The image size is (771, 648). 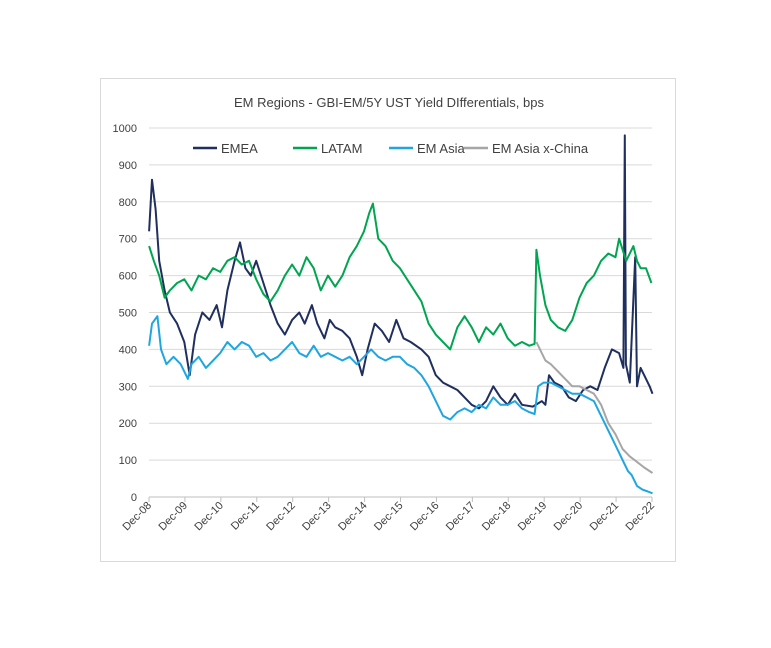 What do you see at coordinates (128, 240) in the screenshot?
I see `y-tick-label: 700` at bounding box center [128, 240].